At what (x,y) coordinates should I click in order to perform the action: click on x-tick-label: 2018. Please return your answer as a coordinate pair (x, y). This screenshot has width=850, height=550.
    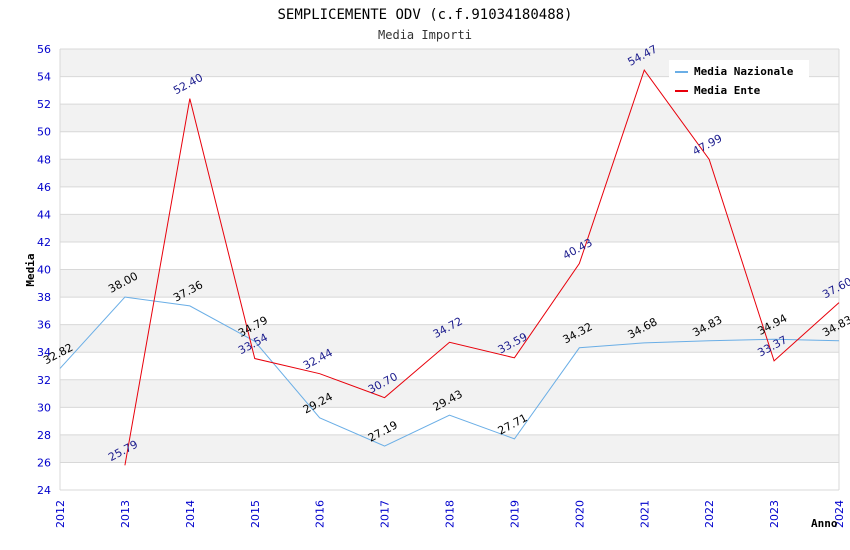
    Looking at the image, I should click on (450, 514).